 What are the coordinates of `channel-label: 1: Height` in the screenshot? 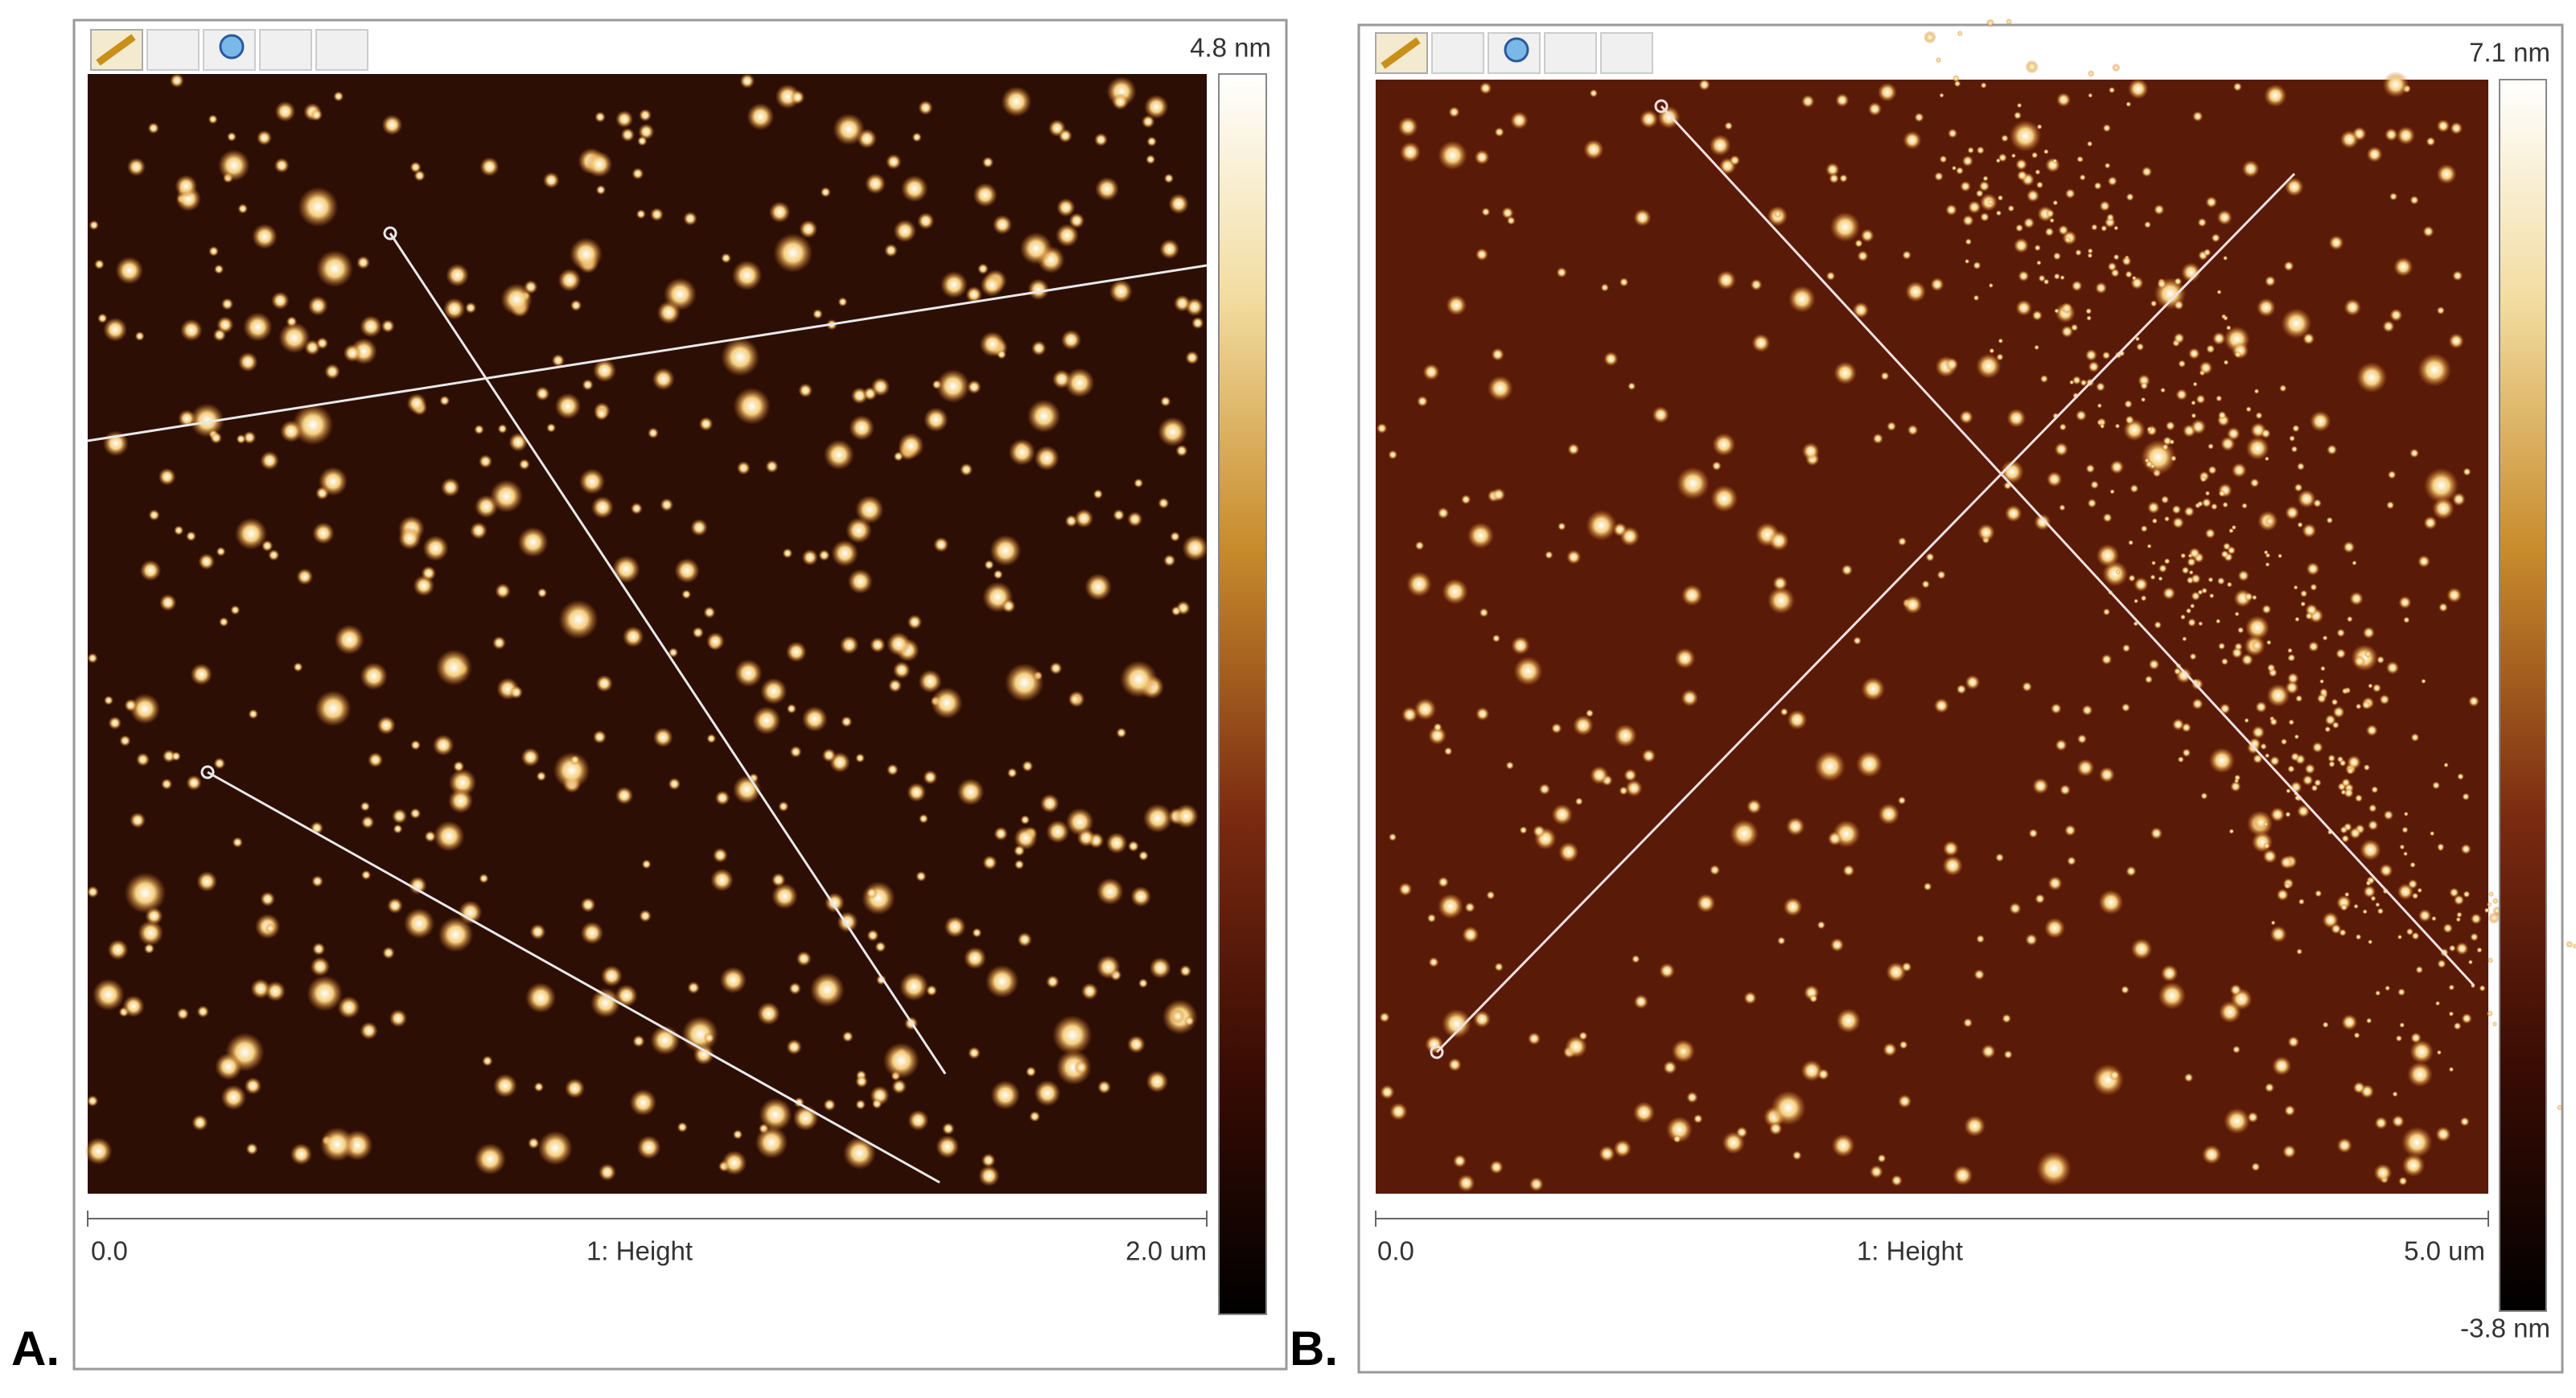 It's located at (1910, 1251).